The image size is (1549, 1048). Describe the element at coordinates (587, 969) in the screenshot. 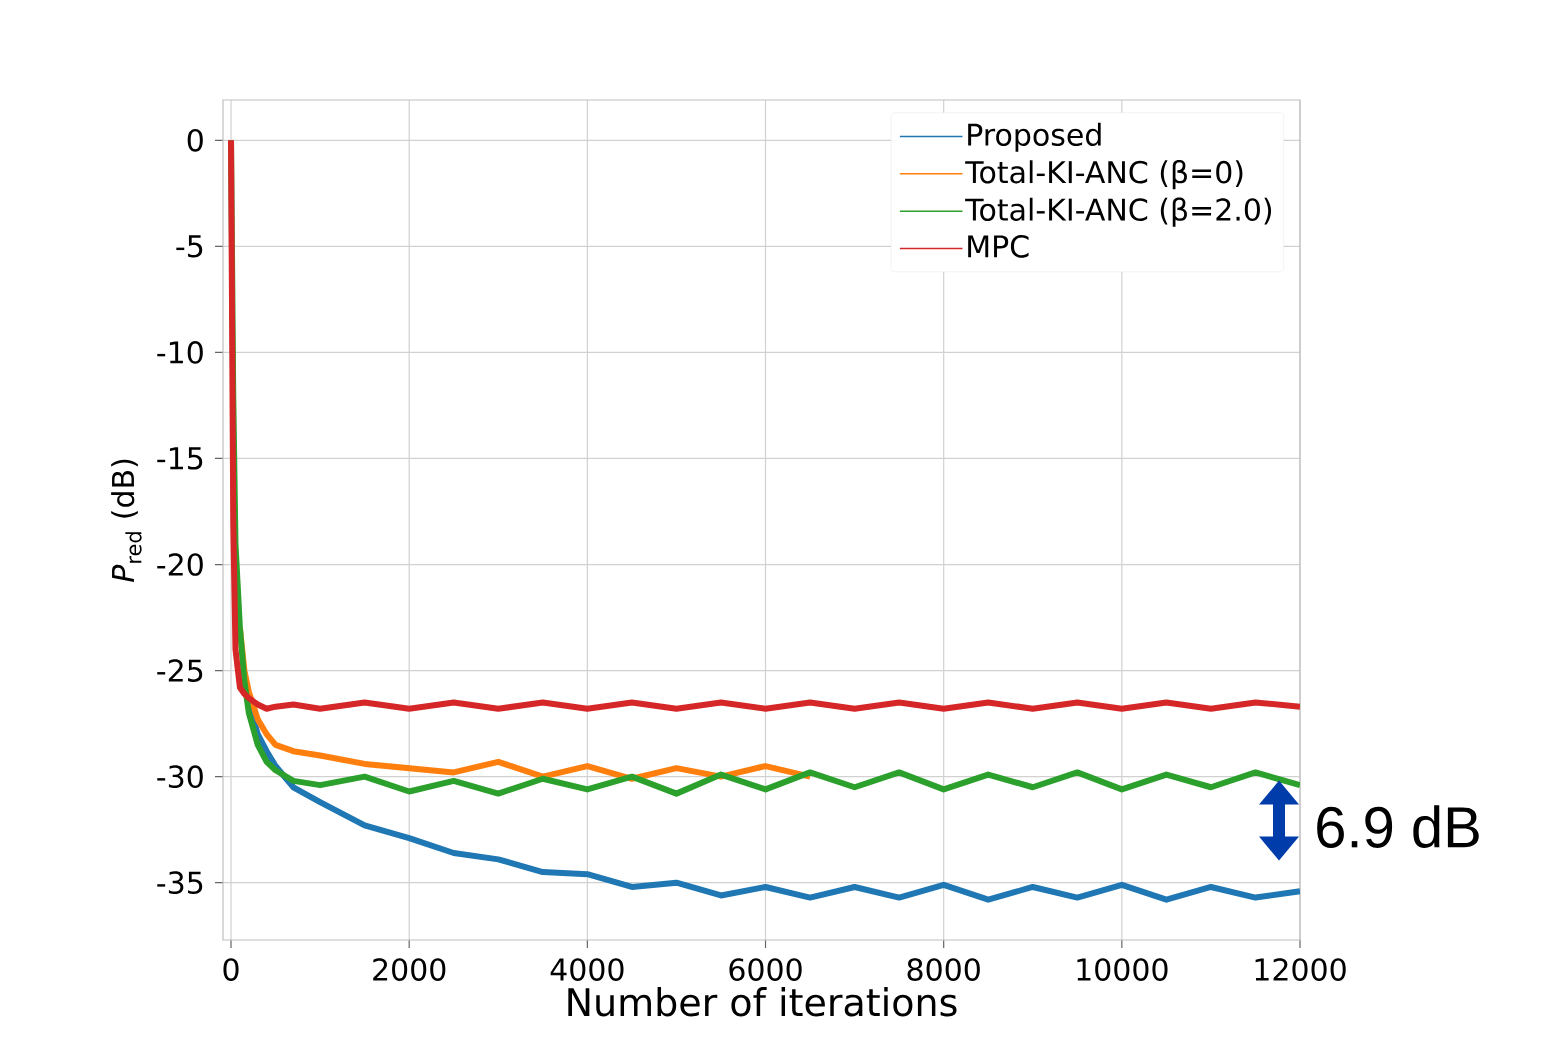

I see `x-tick-label: 4000` at that location.